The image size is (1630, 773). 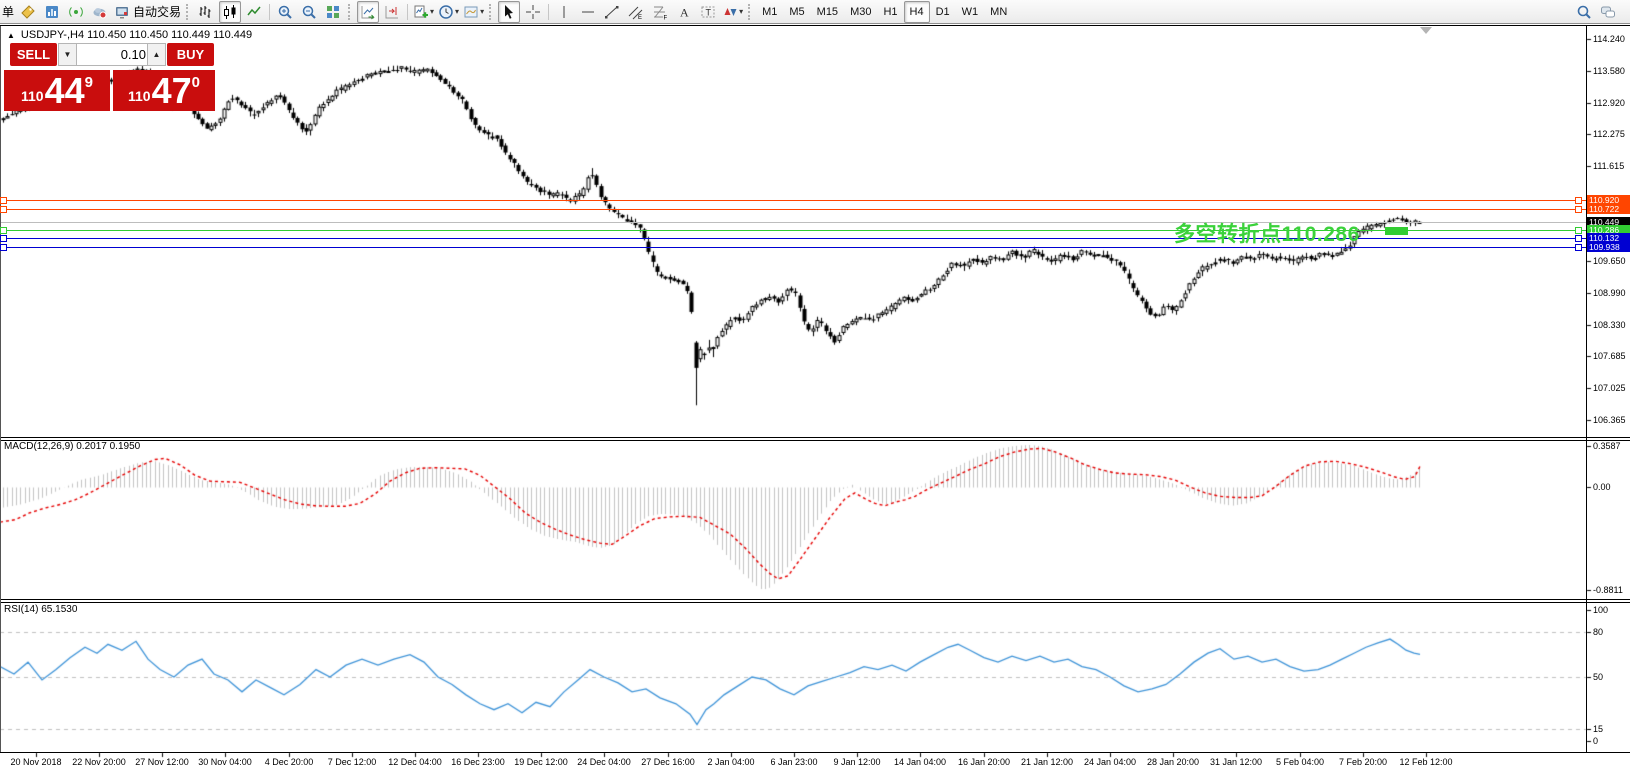 What do you see at coordinates (1609, 293) in the screenshot?
I see `price-tick-label: 108.990` at bounding box center [1609, 293].